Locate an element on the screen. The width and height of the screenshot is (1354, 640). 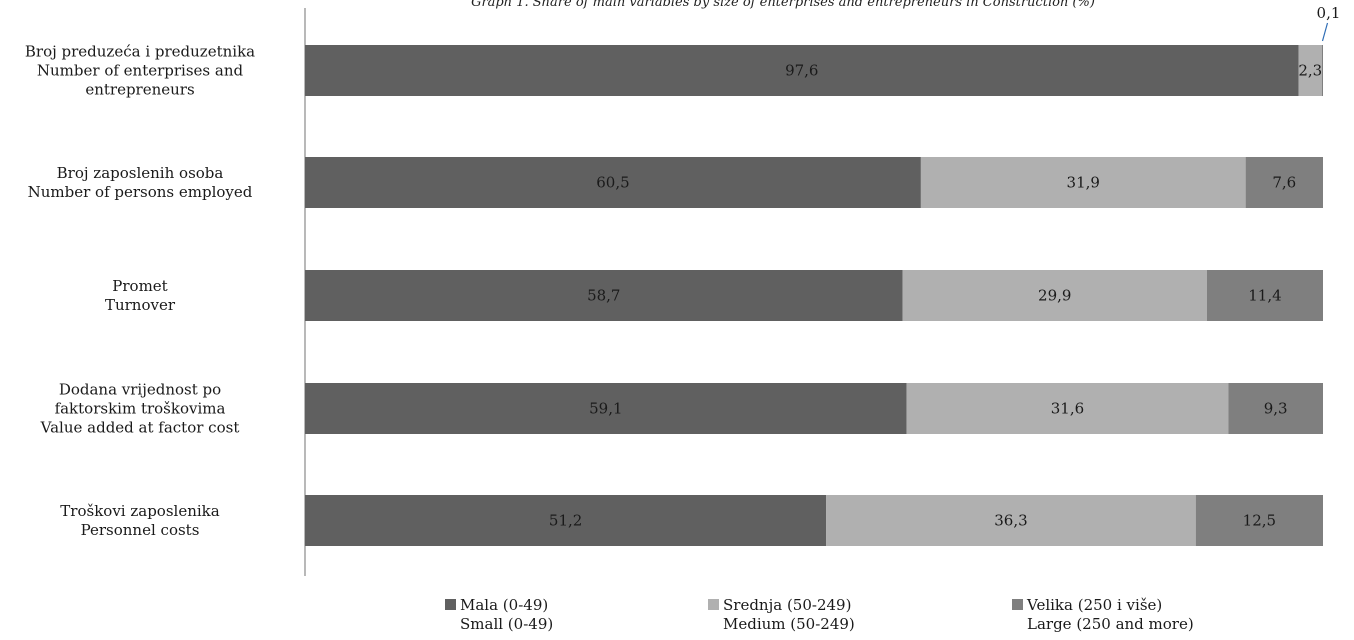
data-label-small-4: 51,2 is located at coordinates (565, 521).